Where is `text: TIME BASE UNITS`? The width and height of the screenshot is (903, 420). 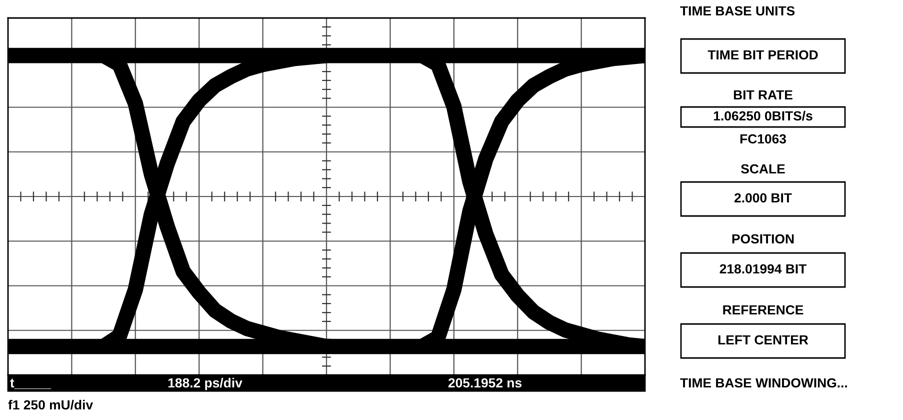
text: TIME BASE UNITS is located at coordinates (737, 11).